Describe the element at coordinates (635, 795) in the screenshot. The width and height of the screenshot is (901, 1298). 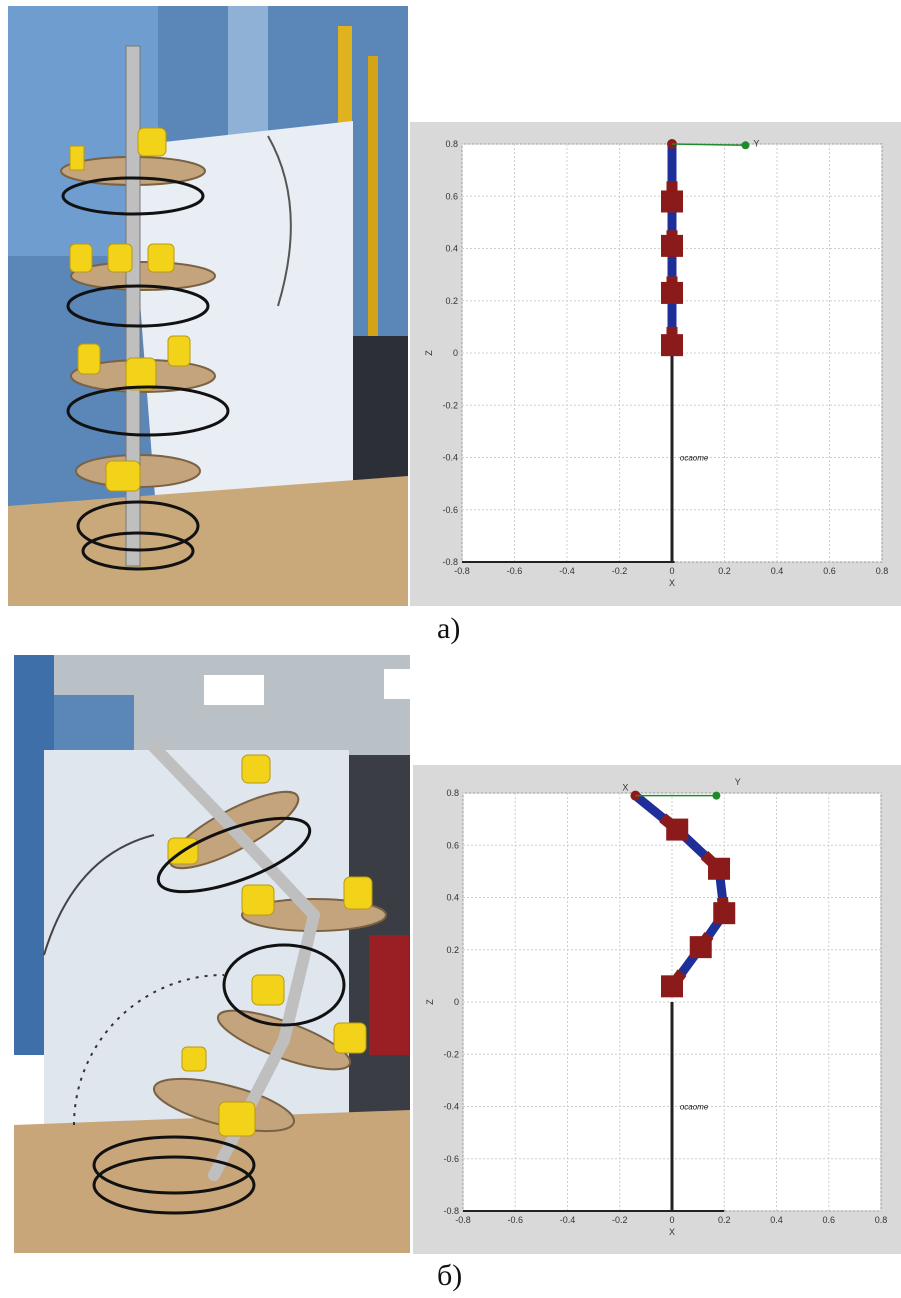
I see `robot-end-effector` at that location.